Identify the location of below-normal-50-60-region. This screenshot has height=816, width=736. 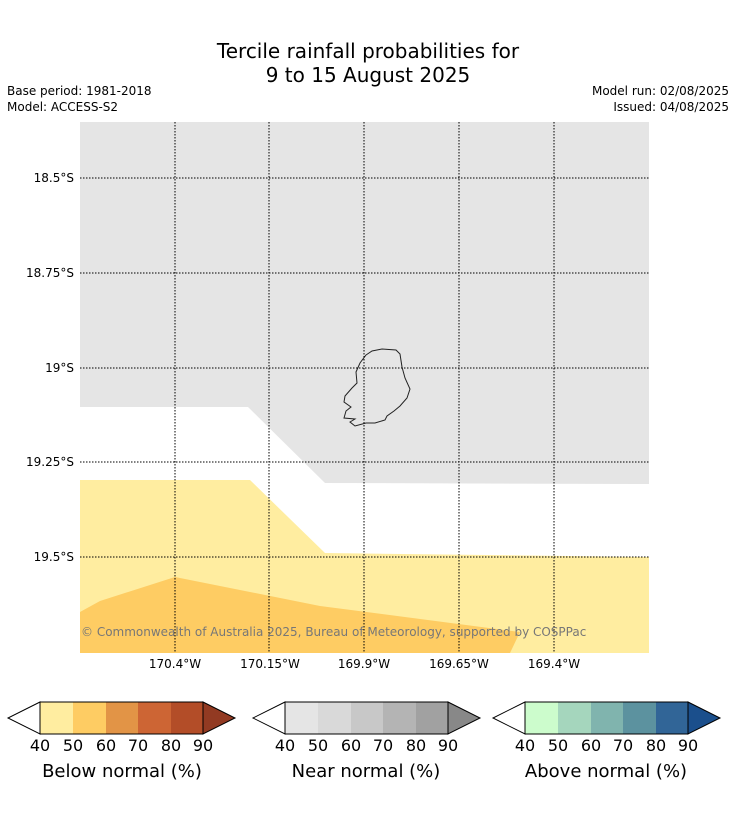
(300, 615).